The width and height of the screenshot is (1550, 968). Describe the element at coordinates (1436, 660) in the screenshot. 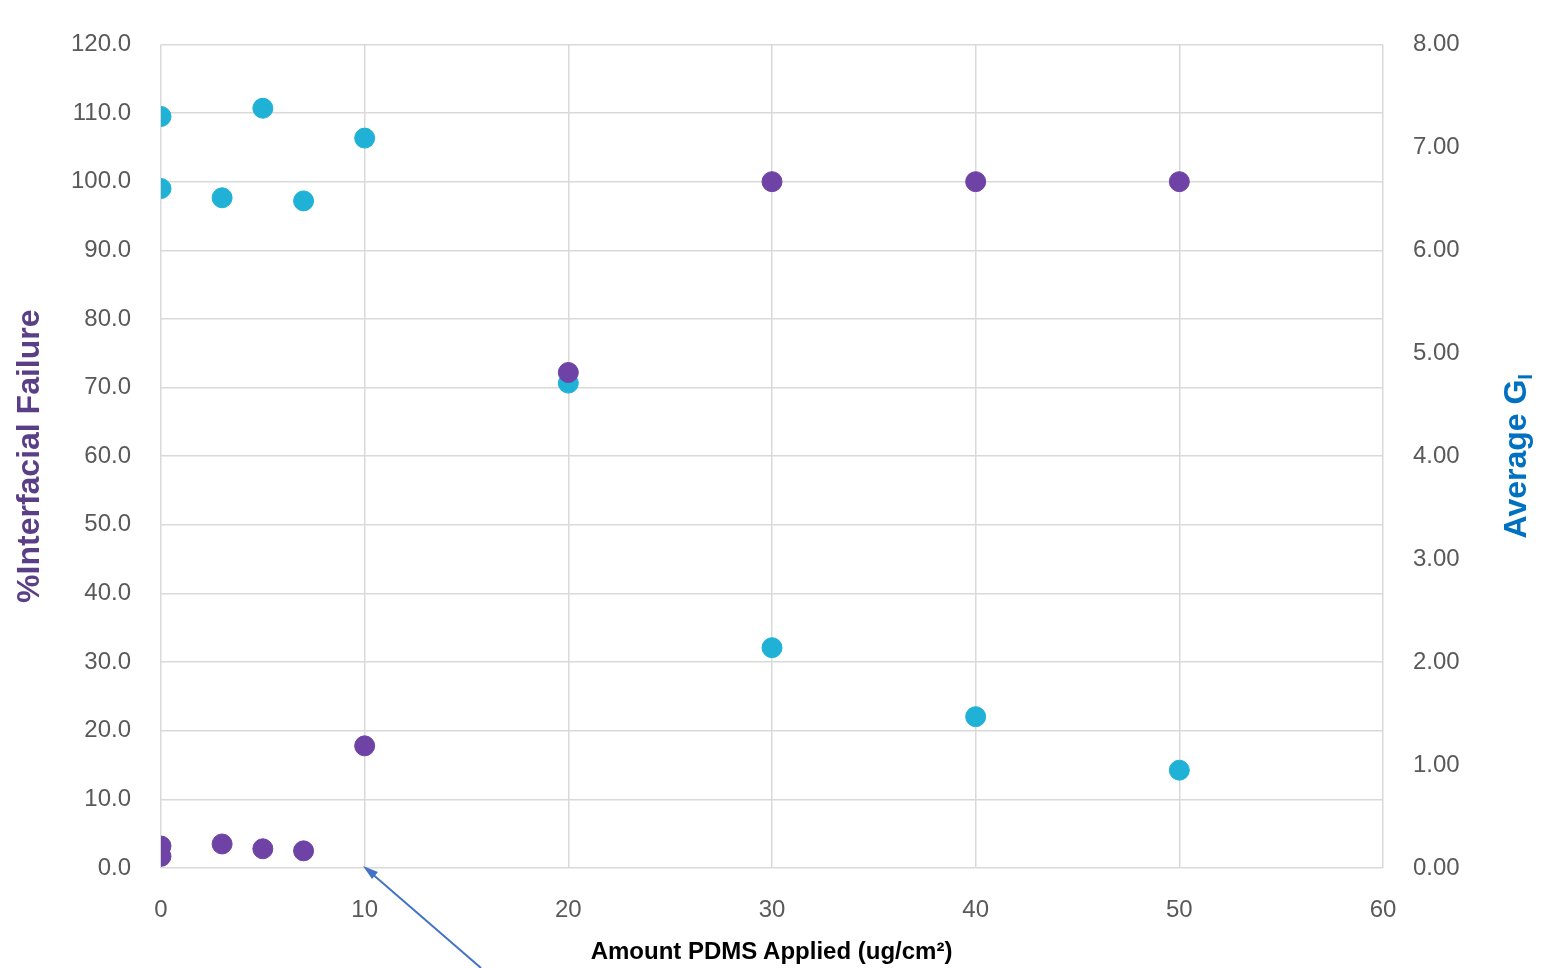

I see `y2-tick-label: 2.00` at that location.